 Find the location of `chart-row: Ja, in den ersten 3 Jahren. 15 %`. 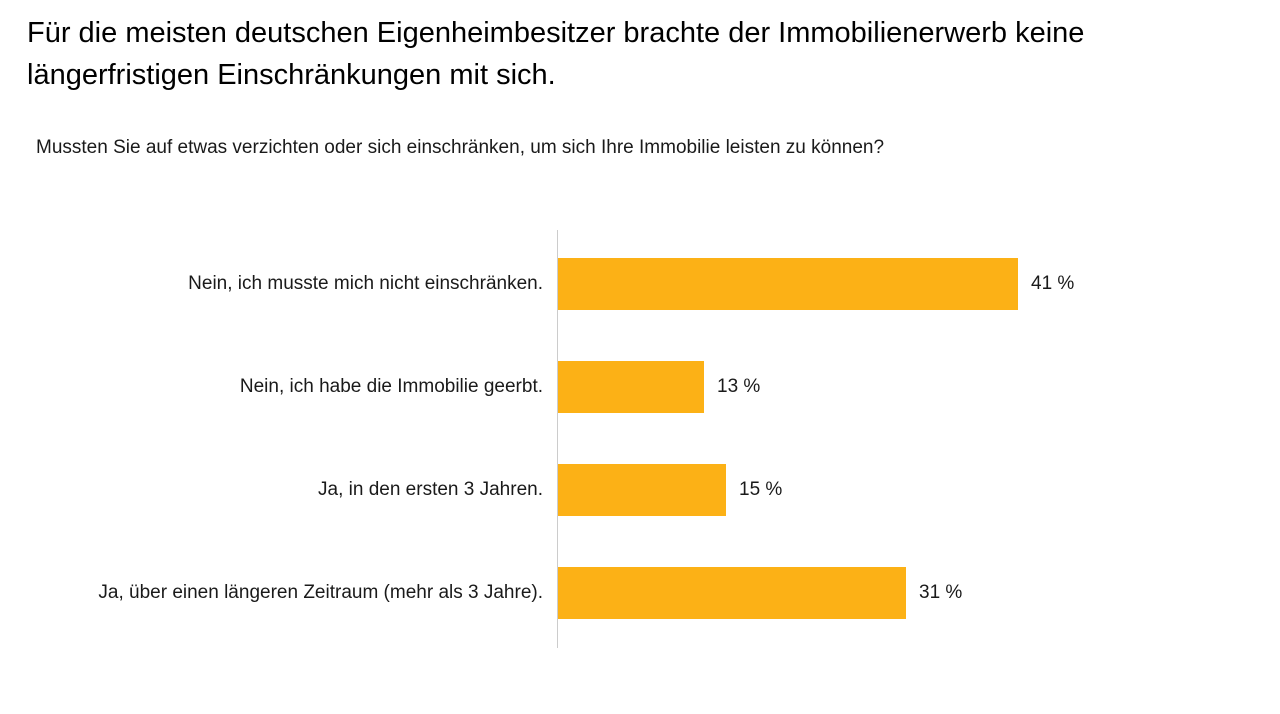

chart-row: Ja, in den ersten 3 Jahren. 15 % is located at coordinates (640, 490).